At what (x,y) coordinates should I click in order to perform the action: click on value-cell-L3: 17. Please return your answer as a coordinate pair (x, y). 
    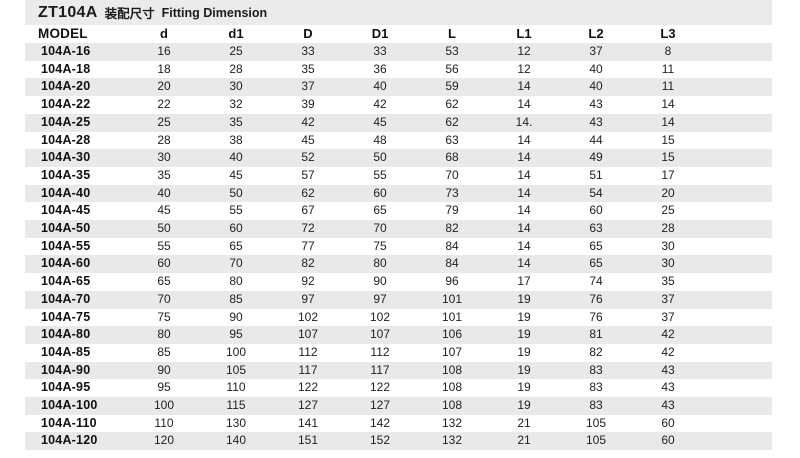
    Looking at the image, I should click on (668, 174).